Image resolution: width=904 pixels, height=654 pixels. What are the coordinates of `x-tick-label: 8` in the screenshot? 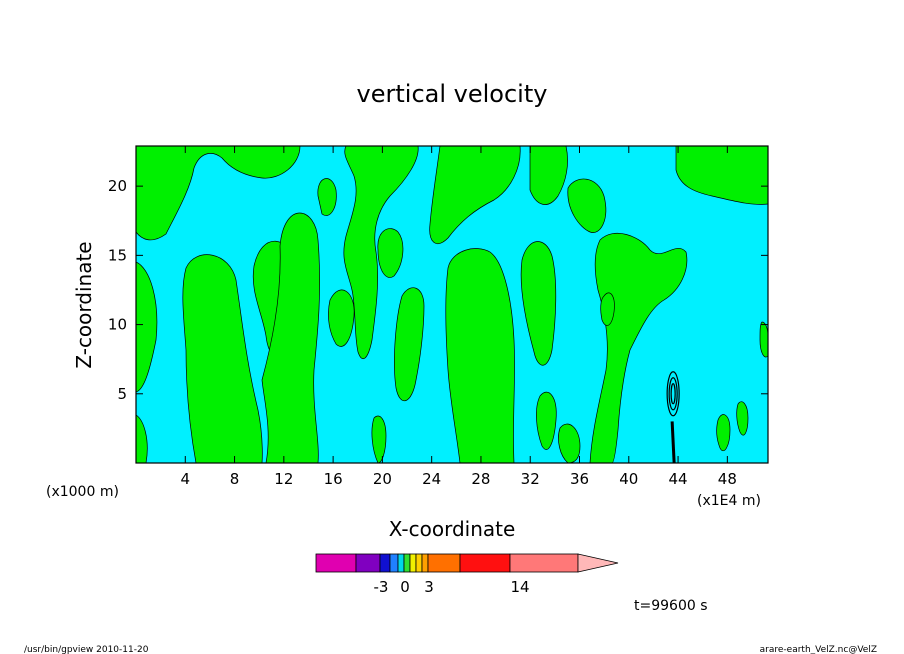 It's located at (235, 479).